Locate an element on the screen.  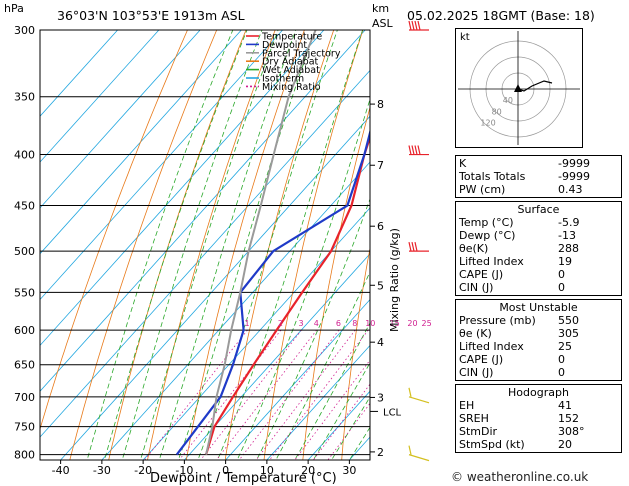
x-axis-title: Dewpoint / Temperature (°C) is located at coordinates (243, 478).